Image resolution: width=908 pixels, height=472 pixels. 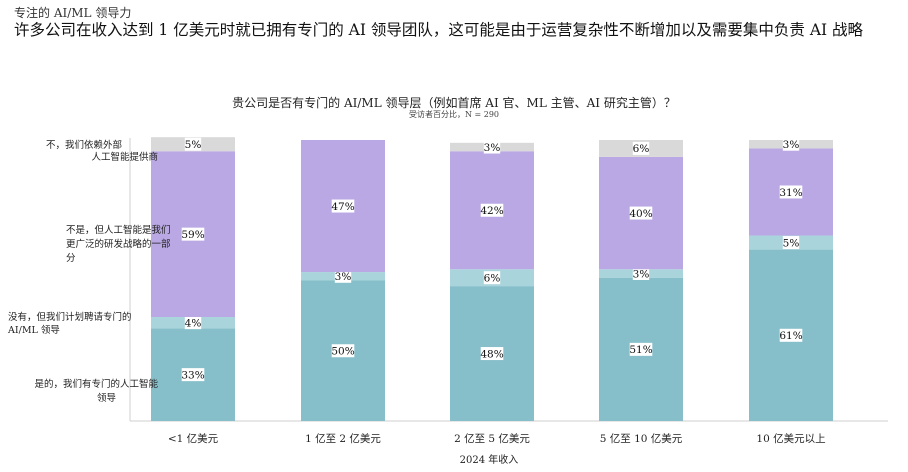 What do you see at coordinates (106, 398) in the screenshot?
I see `legend-label: 领导` at bounding box center [106, 398].